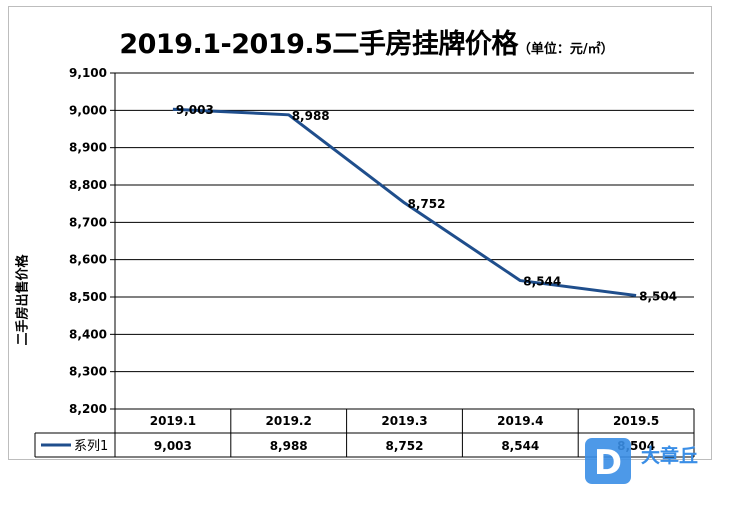 This screenshot has height=510, width=733. What do you see at coordinates (88, 110) in the screenshot?
I see `y-tick-label: 9,000` at bounding box center [88, 110].